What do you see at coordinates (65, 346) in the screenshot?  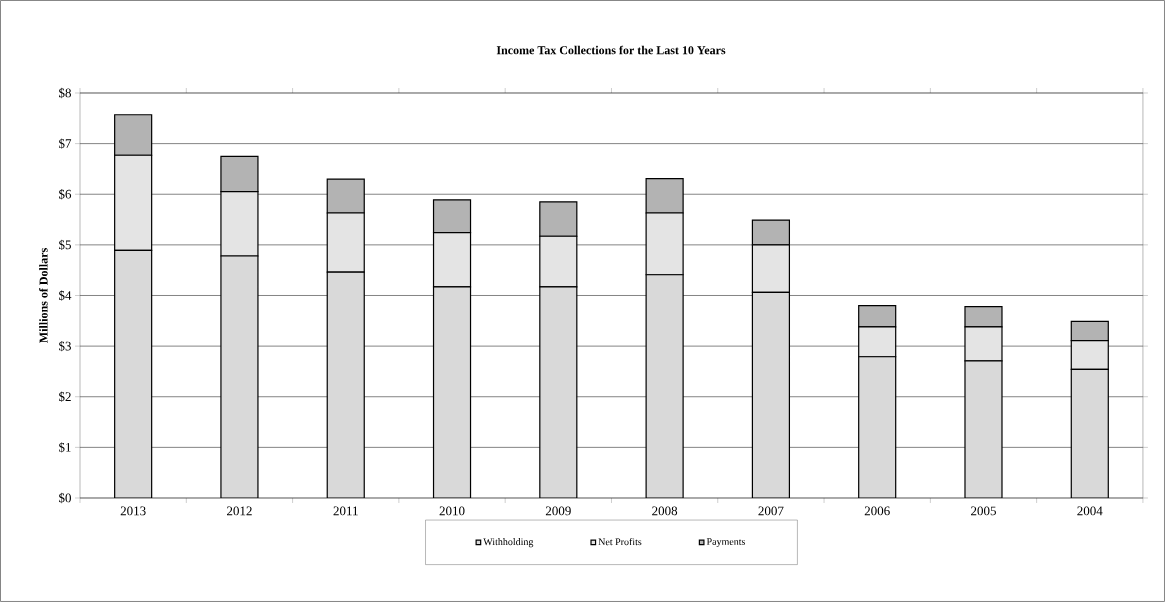 I see `y-tick-label: $3` at bounding box center [65, 346].